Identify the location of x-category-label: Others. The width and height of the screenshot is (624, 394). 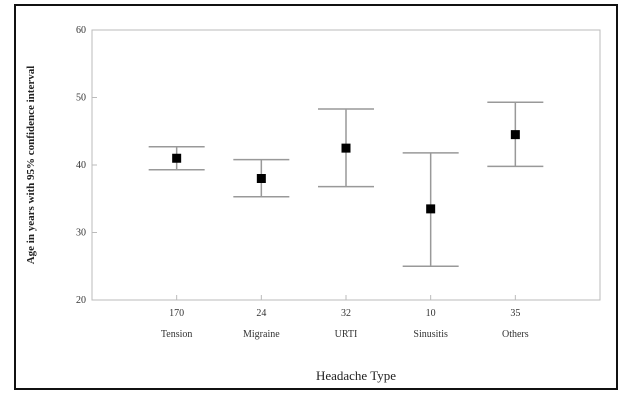
(515, 334).